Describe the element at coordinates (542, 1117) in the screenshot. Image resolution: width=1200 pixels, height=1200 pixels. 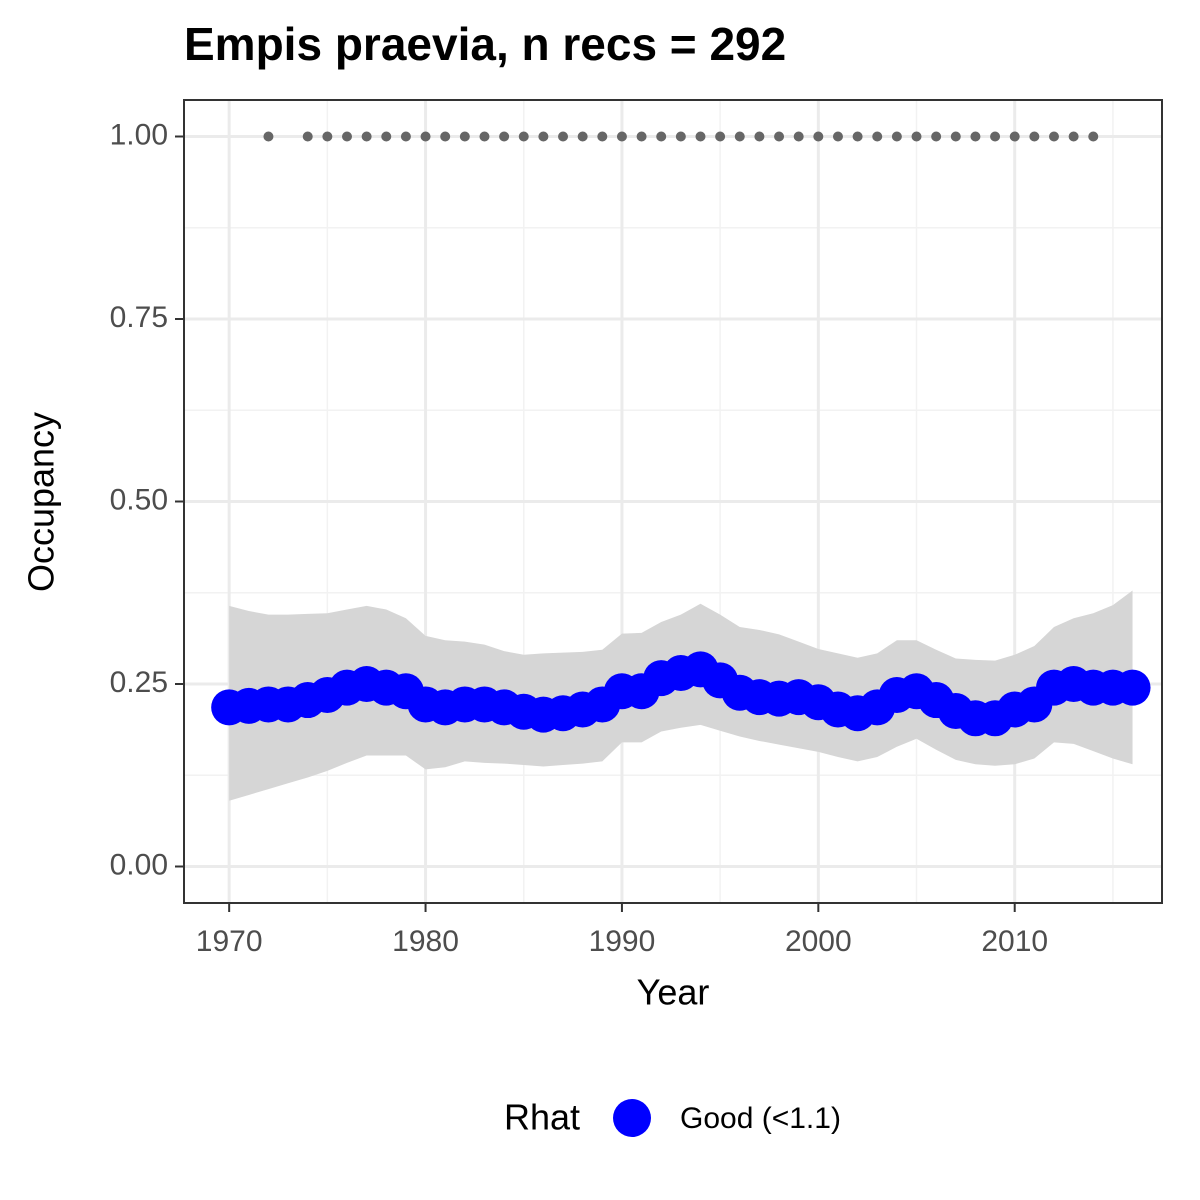
I see `legend-title: Rhat` at that location.